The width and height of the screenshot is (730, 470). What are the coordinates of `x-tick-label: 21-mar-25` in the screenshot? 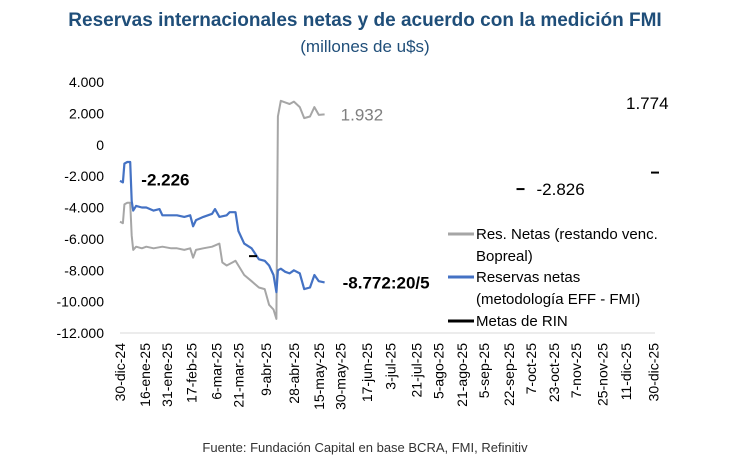 It's located at (238, 375).